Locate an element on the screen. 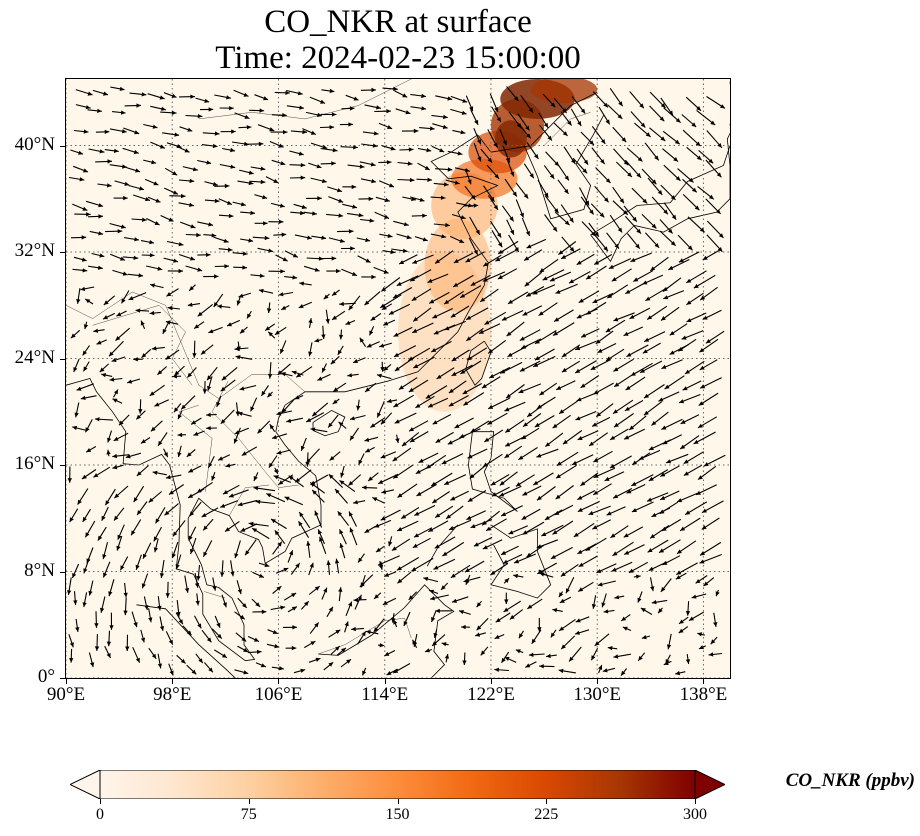 This screenshot has width=920, height=836. lat-tick-label: 16°N is located at coordinates (34, 464).